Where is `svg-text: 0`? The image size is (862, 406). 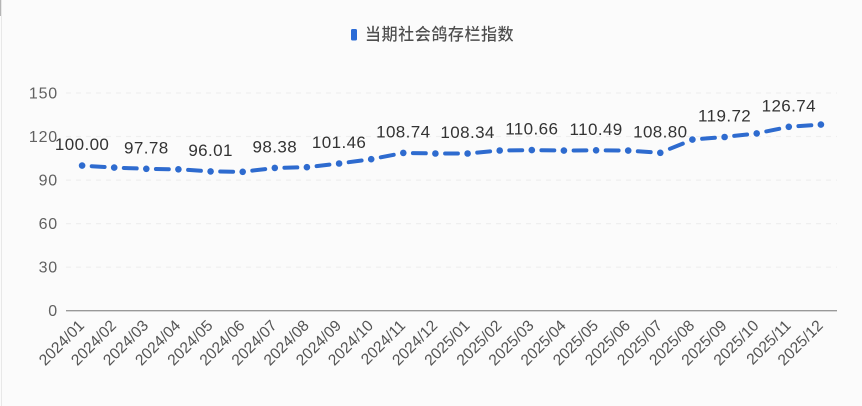 svg-text: 0 is located at coordinates (53, 311).